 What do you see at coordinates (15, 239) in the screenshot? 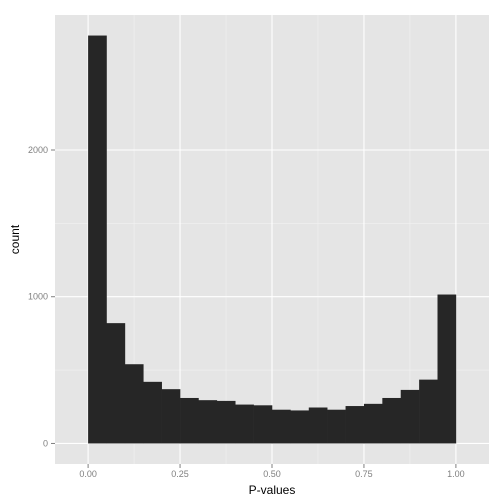
I see `y-axis-title: count` at bounding box center [15, 239].